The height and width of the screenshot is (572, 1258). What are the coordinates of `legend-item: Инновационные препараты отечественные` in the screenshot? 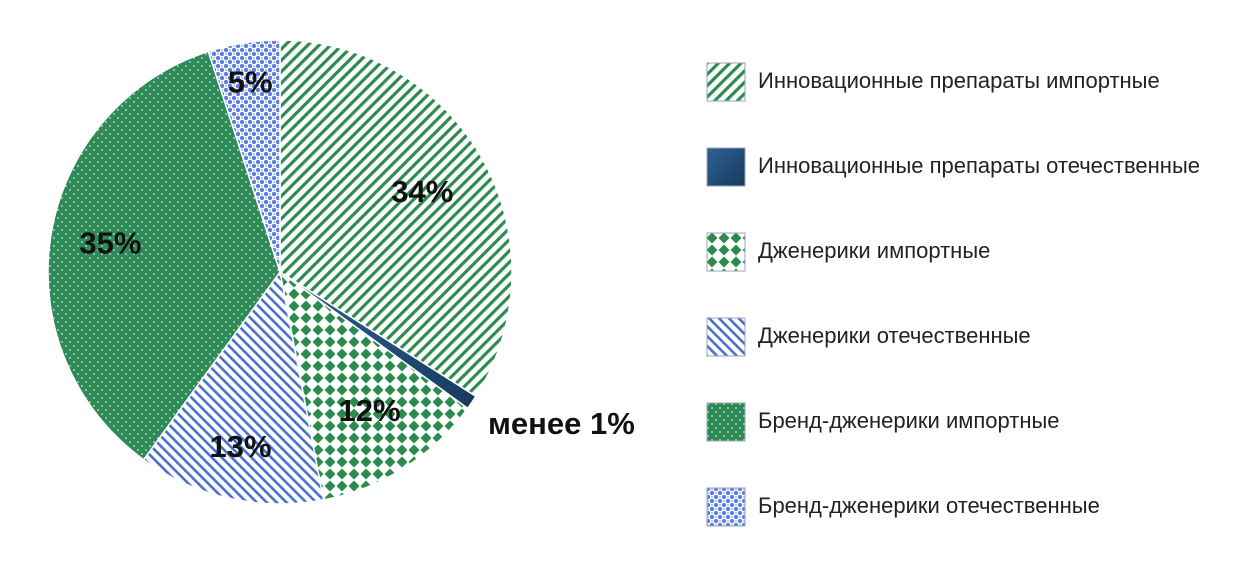 It's located at (978, 189).